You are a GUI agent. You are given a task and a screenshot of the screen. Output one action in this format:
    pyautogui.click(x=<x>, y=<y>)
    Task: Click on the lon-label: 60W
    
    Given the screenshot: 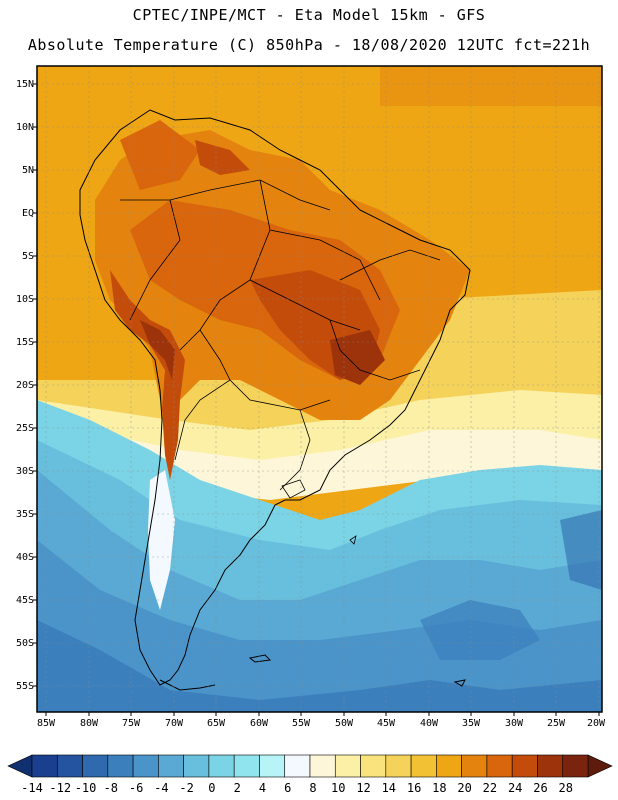 What is the action you would take?
    pyautogui.click(x=259, y=723)
    